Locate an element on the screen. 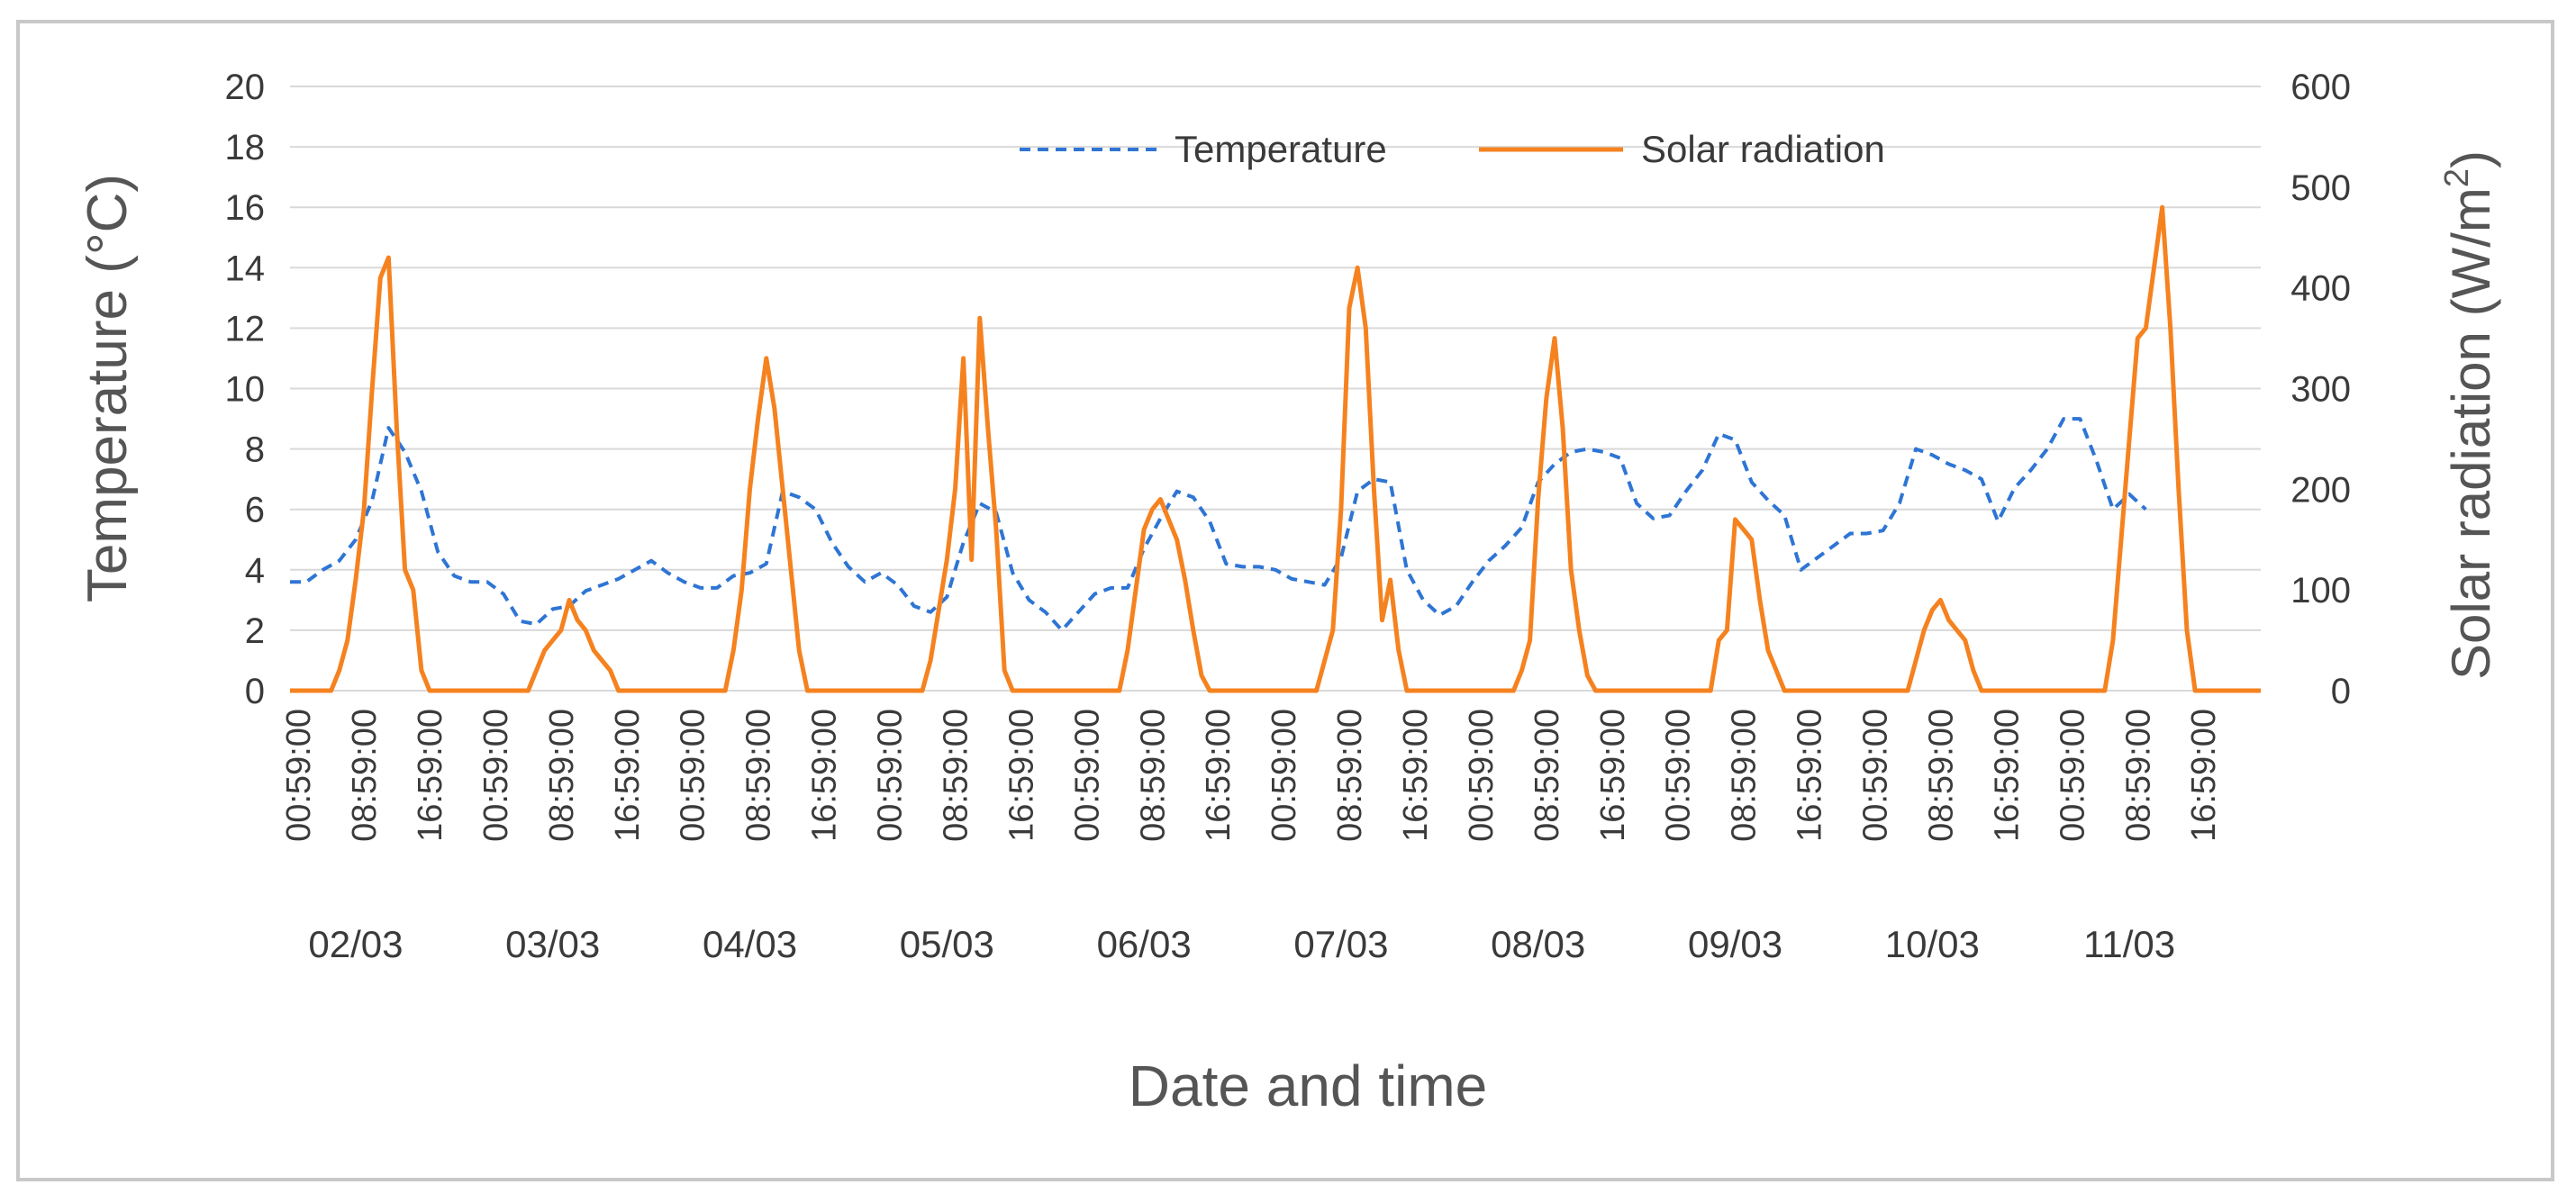 The width and height of the screenshot is (2576, 1203). y-right-tick-label: 200 is located at coordinates (2320, 490).